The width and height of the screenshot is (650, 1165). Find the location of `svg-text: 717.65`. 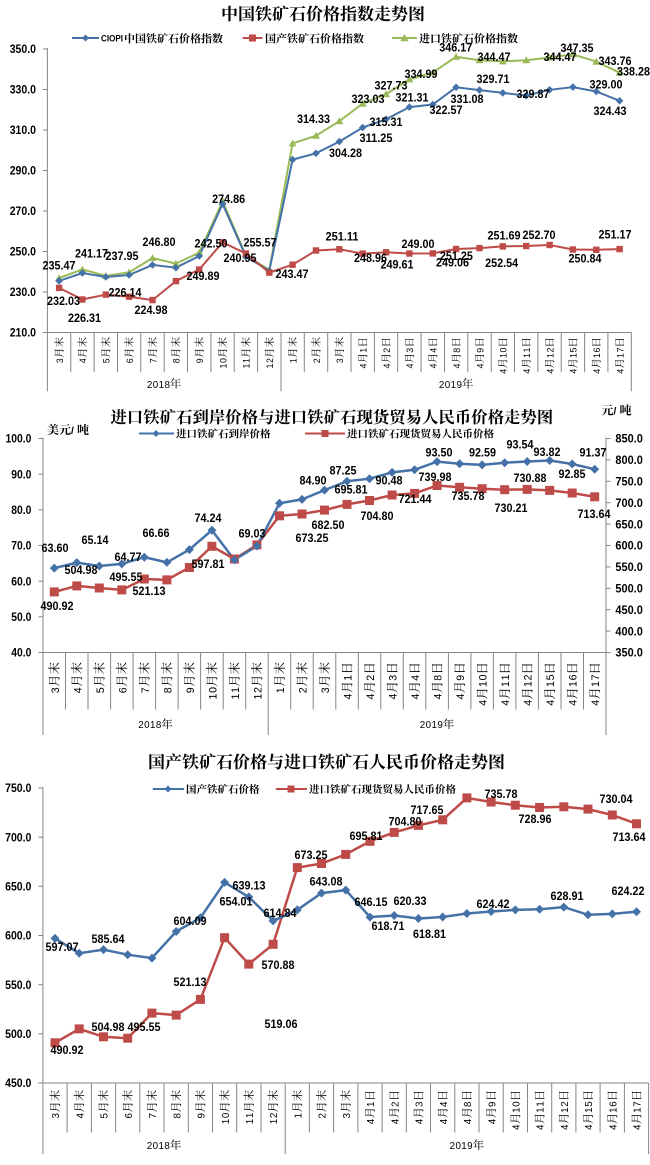

svg-text: 717.65 is located at coordinates (427, 810).